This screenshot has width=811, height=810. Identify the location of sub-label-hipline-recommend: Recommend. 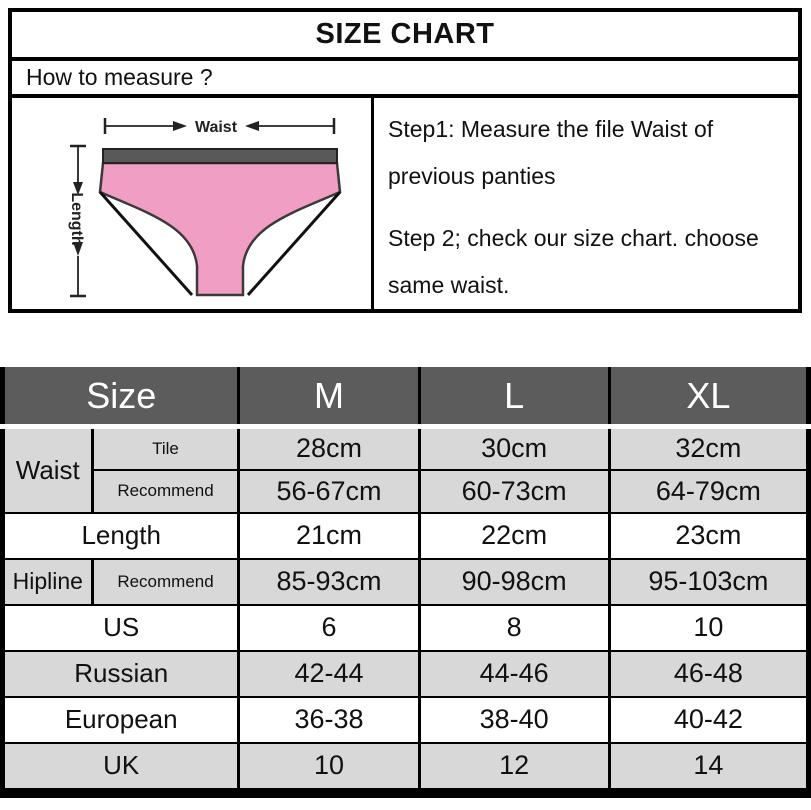
(165, 581).